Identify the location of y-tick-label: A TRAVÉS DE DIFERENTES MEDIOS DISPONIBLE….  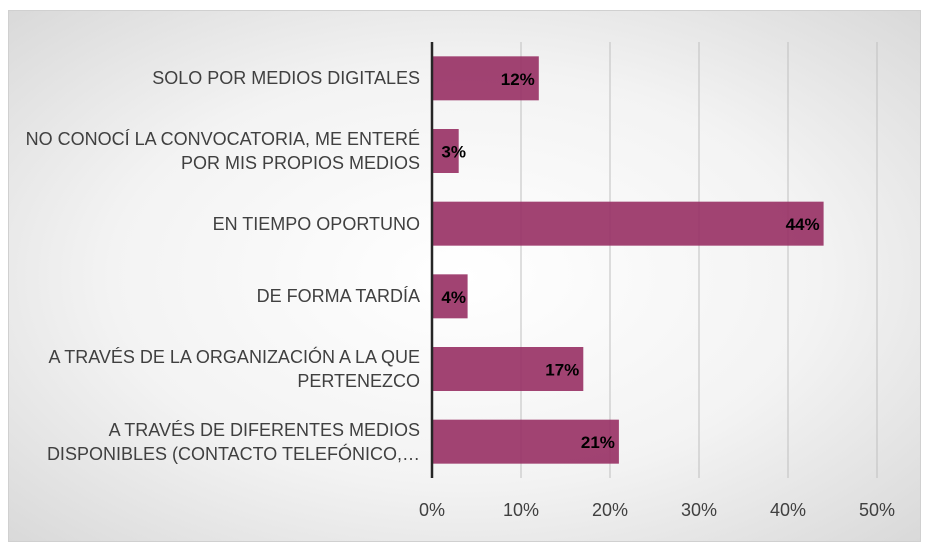
(233, 441).